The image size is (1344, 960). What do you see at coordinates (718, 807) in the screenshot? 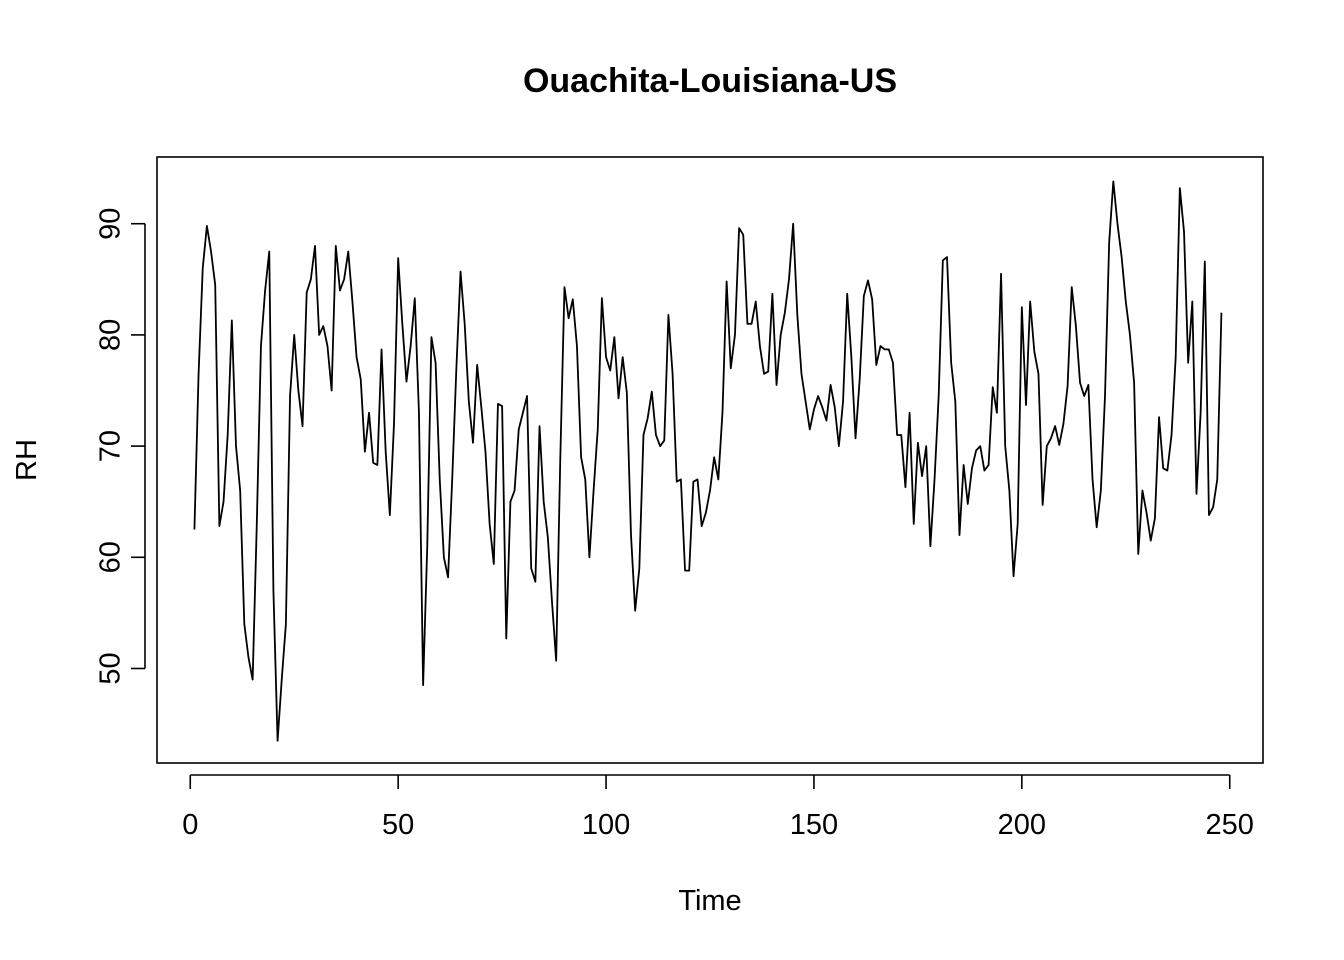
I see `x-axis: 0 50 100 150 200 250` at bounding box center [718, 807].